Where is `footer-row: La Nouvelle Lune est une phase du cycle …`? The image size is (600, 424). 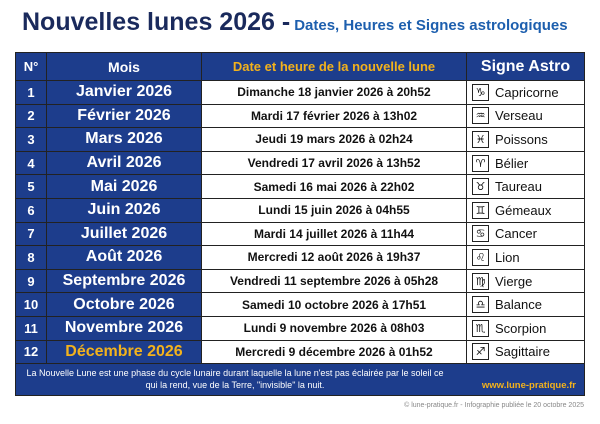
footer-row: La Nouvelle Lune est une phase du cycle … is located at coordinates (300, 379).